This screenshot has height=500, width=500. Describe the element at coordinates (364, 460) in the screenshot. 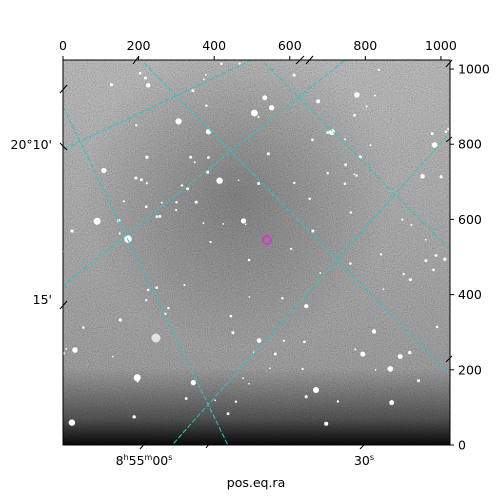

I see `ra-tick-label: 30s` at that location.